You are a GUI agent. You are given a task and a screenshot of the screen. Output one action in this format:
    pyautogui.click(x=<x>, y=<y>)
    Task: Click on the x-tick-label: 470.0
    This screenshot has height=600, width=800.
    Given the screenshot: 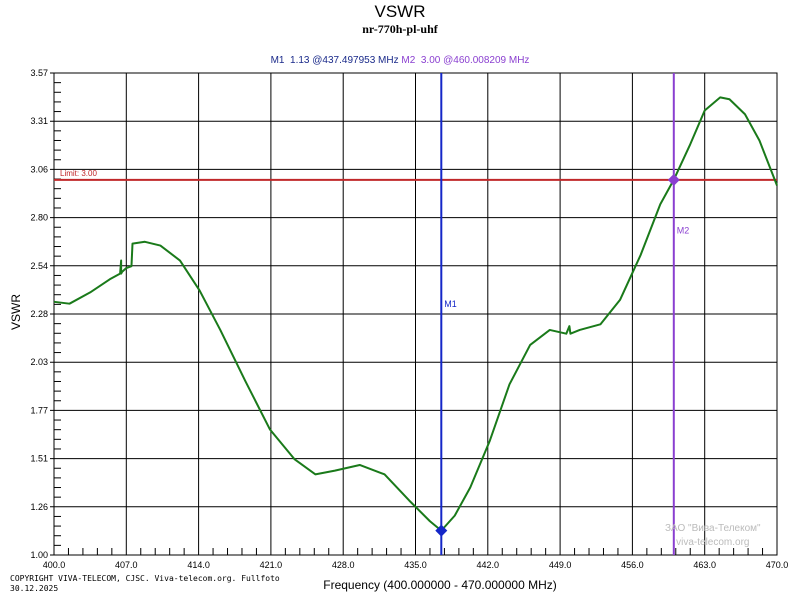 What is the action you would take?
    pyautogui.click(x=777, y=565)
    